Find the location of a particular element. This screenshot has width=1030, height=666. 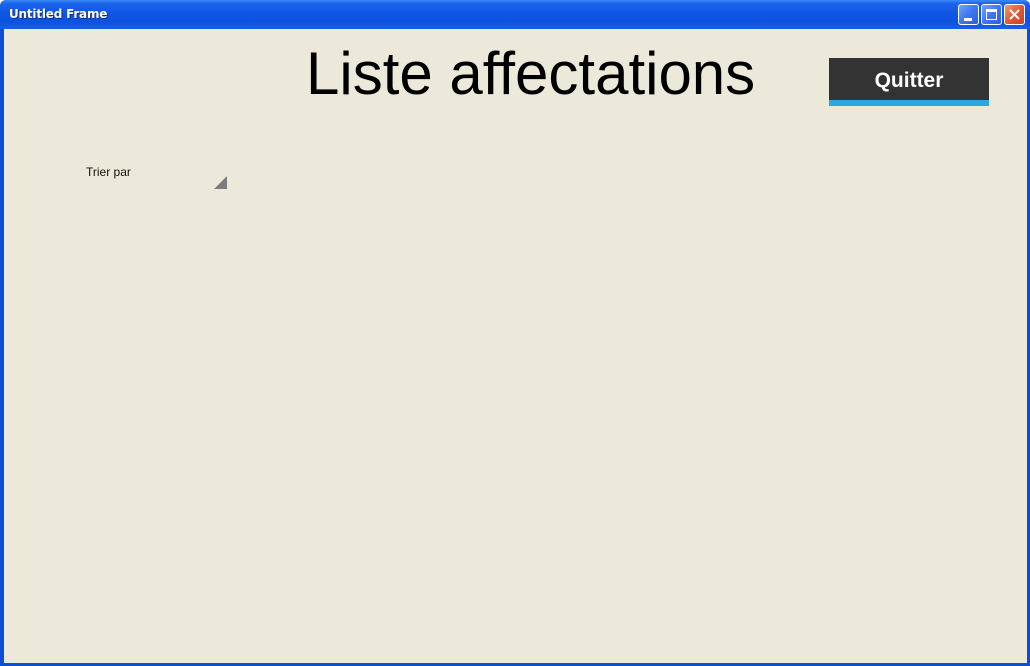

maximize-icon is located at coordinates (991, 14).